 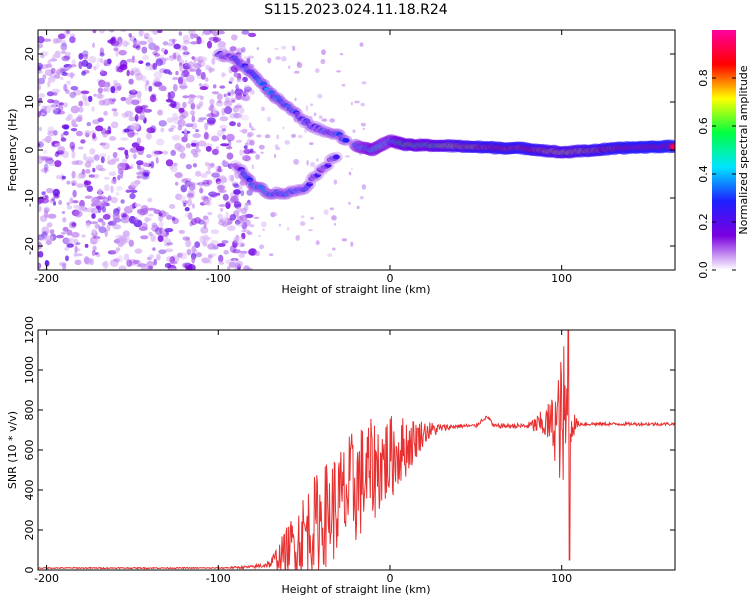 I want to click on snr-y-label: SNR (10 * v/v), so click(x=12, y=450).